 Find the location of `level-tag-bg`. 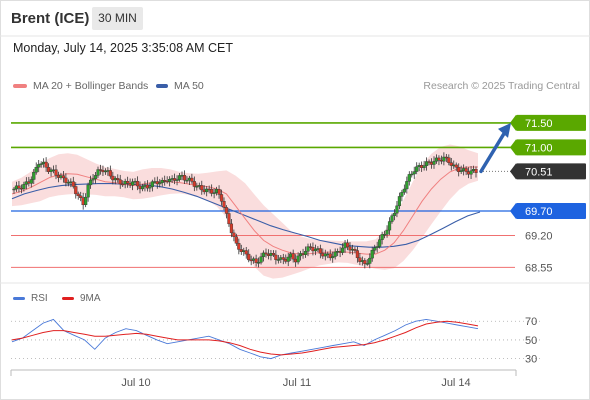

level-tag-bg is located at coordinates (551, 147).